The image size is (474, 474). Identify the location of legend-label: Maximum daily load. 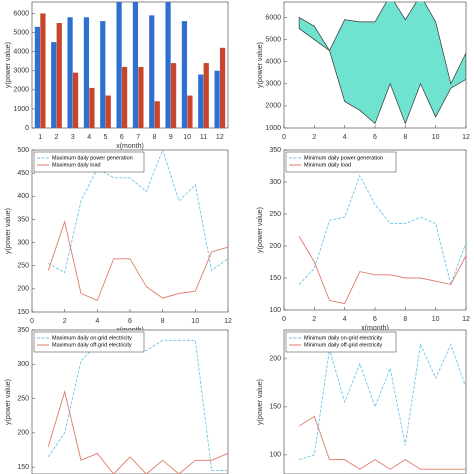
(76, 165).